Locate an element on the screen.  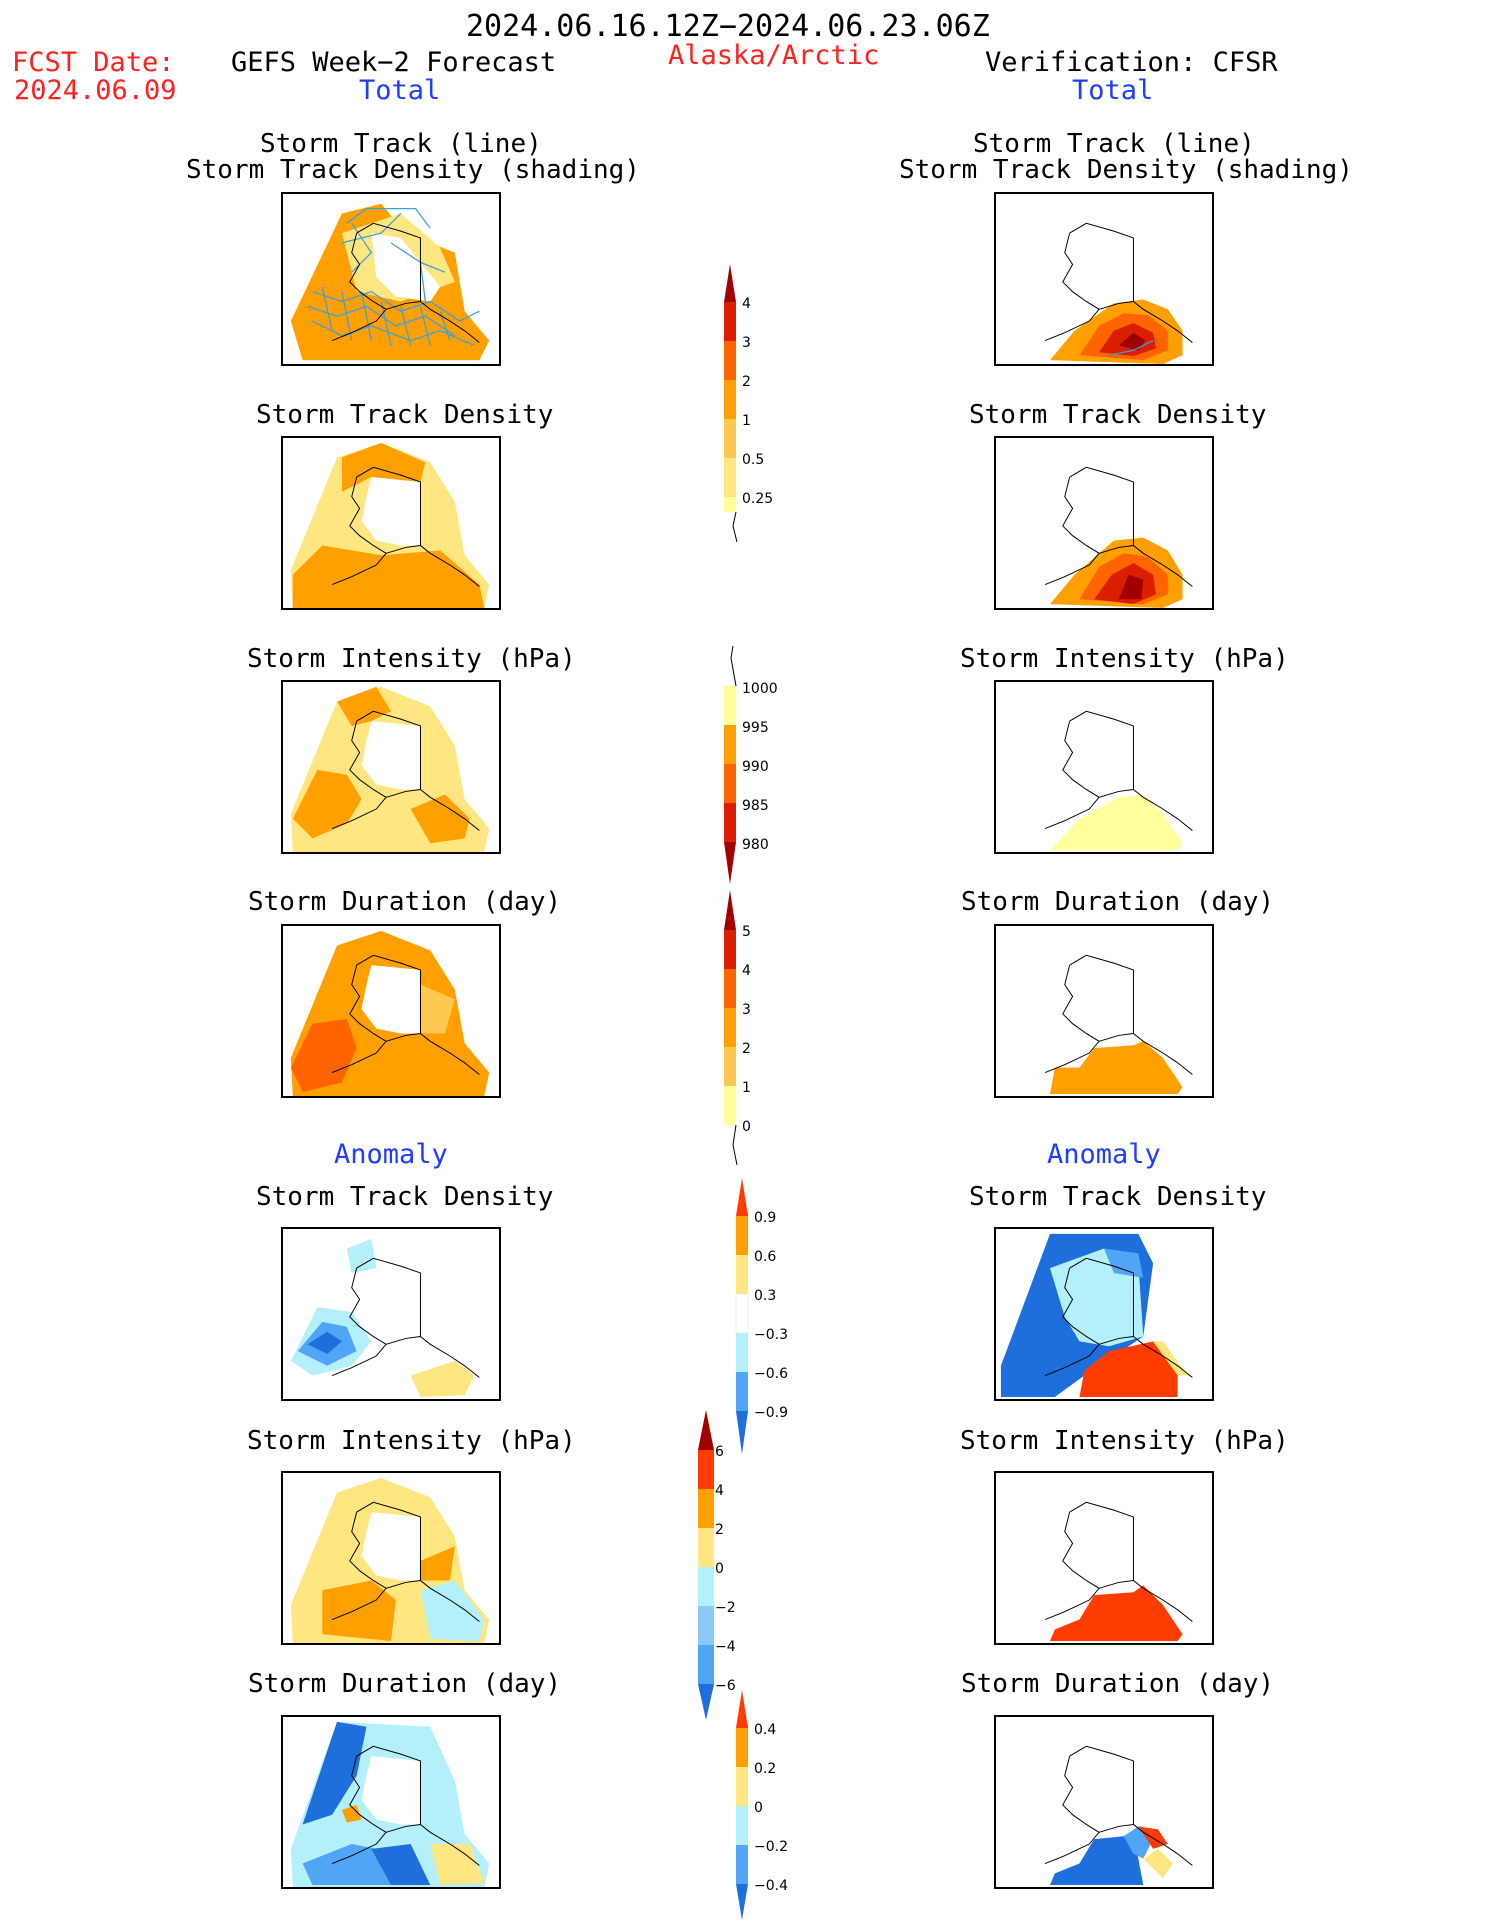
fcst-date-value: 2024.06.09 is located at coordinates (95, 90).